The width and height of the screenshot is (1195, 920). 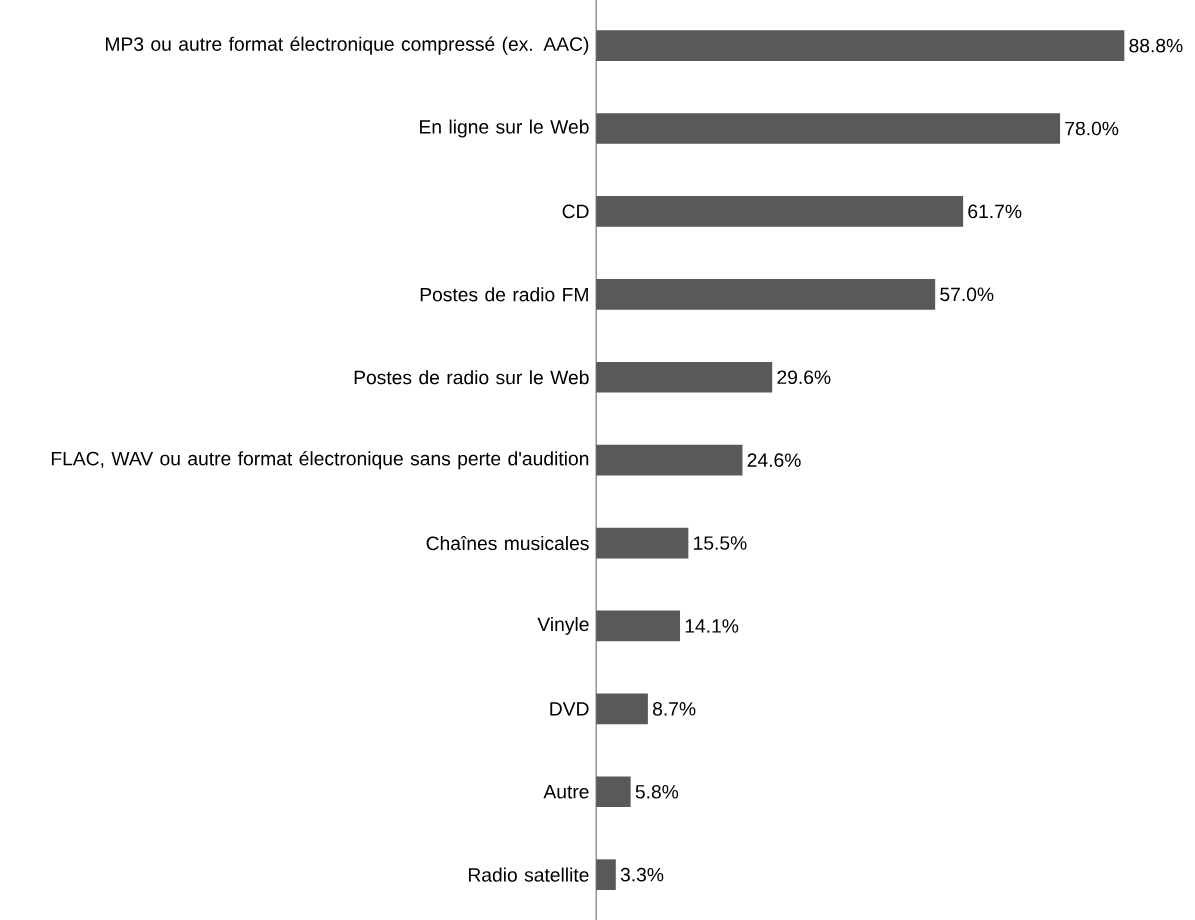 What do you see at coordinates (674, 708) in the screenshot?
I see `data-label: 8.7%` at bounding box center [674, 708].